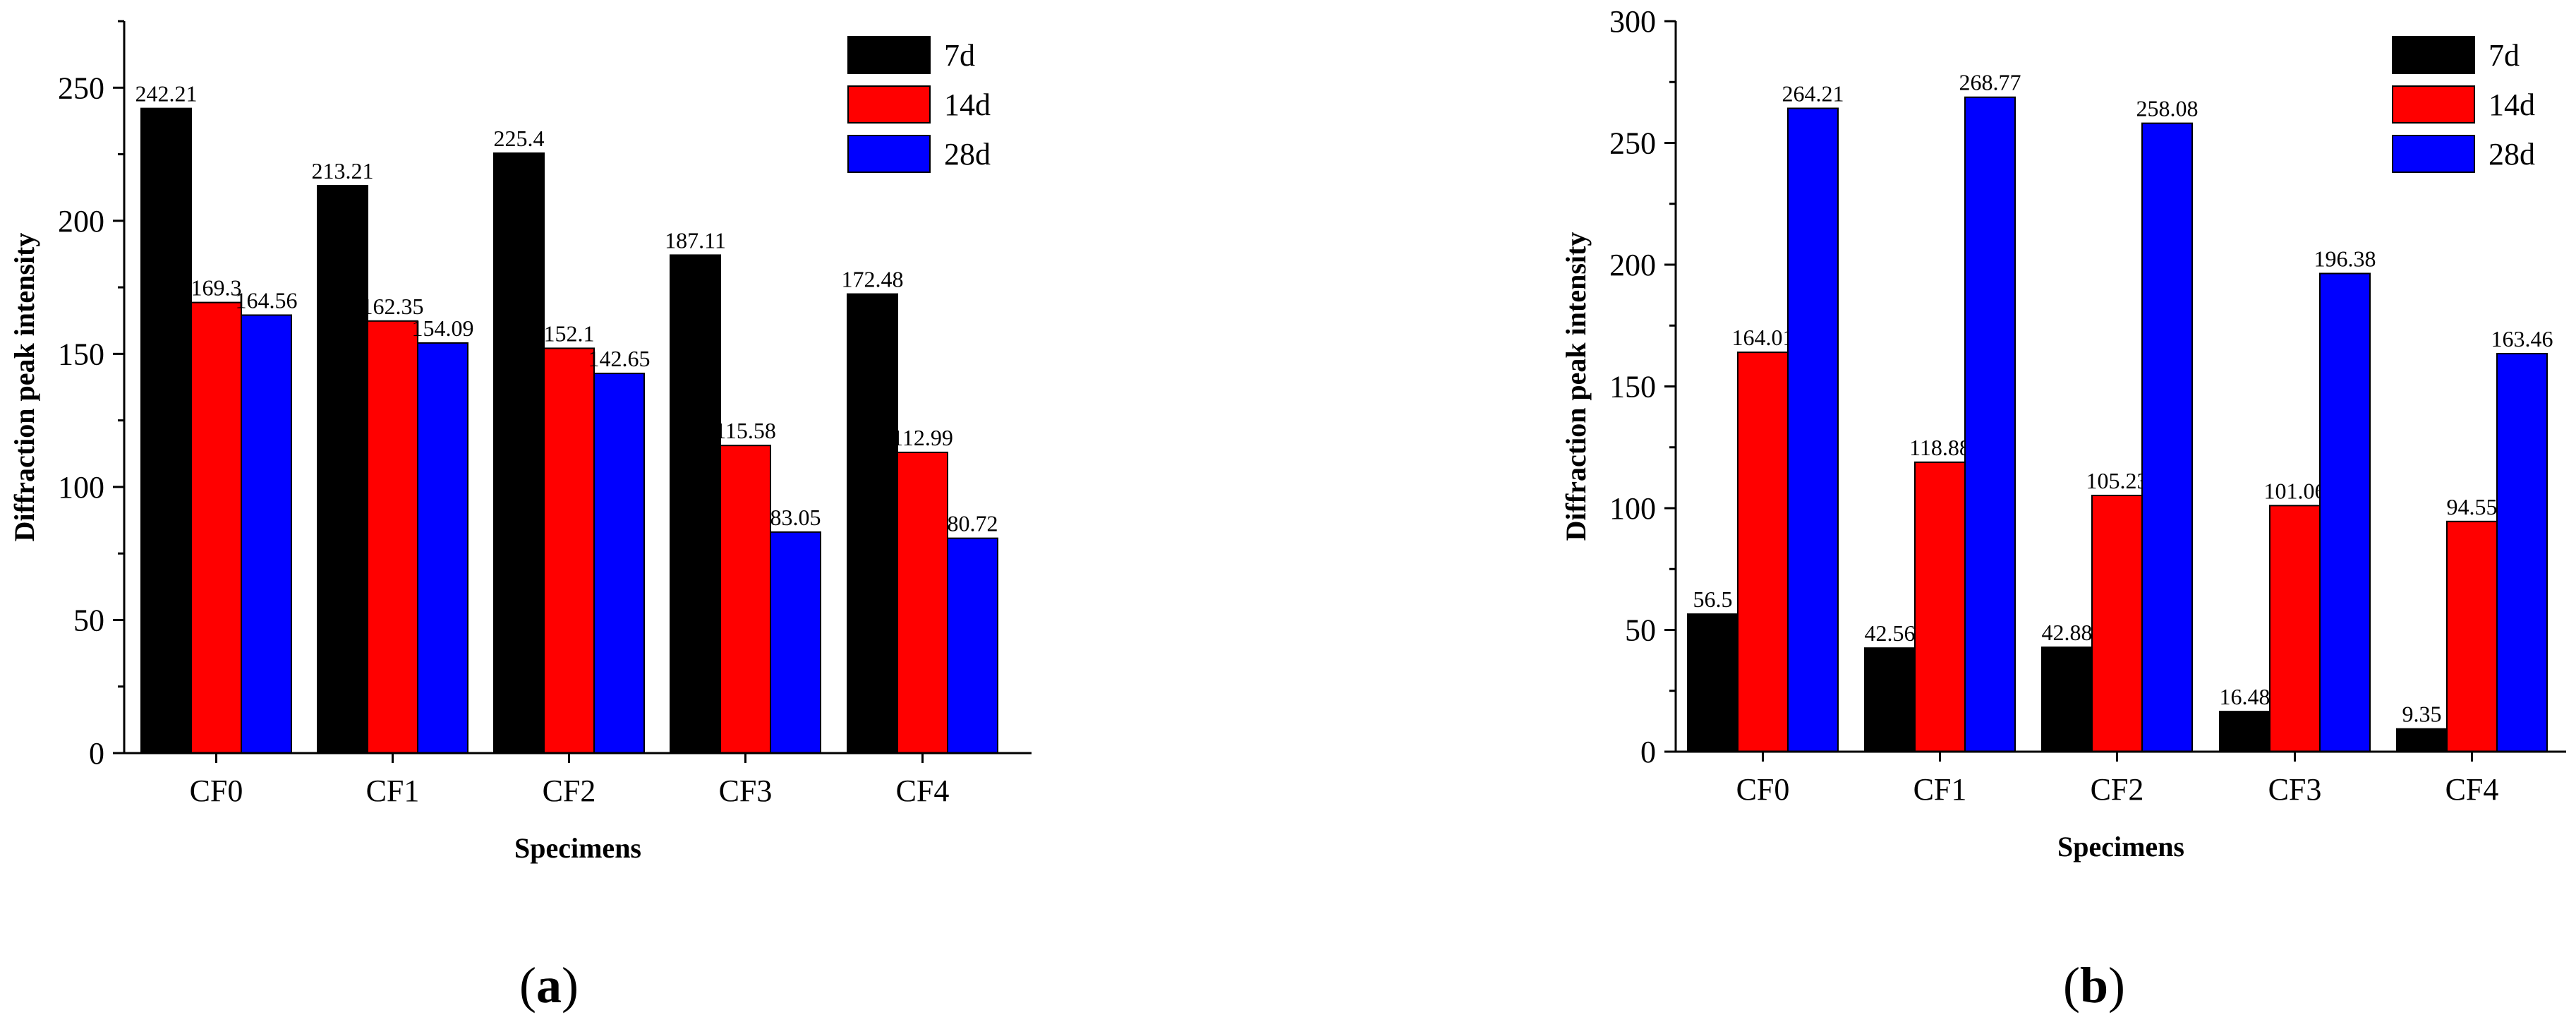 This screenshot has width=2576, height=1022. Describe the element at coordinates (2345, 258) in the screenshot. I see `data-label: 196.38` at that location.